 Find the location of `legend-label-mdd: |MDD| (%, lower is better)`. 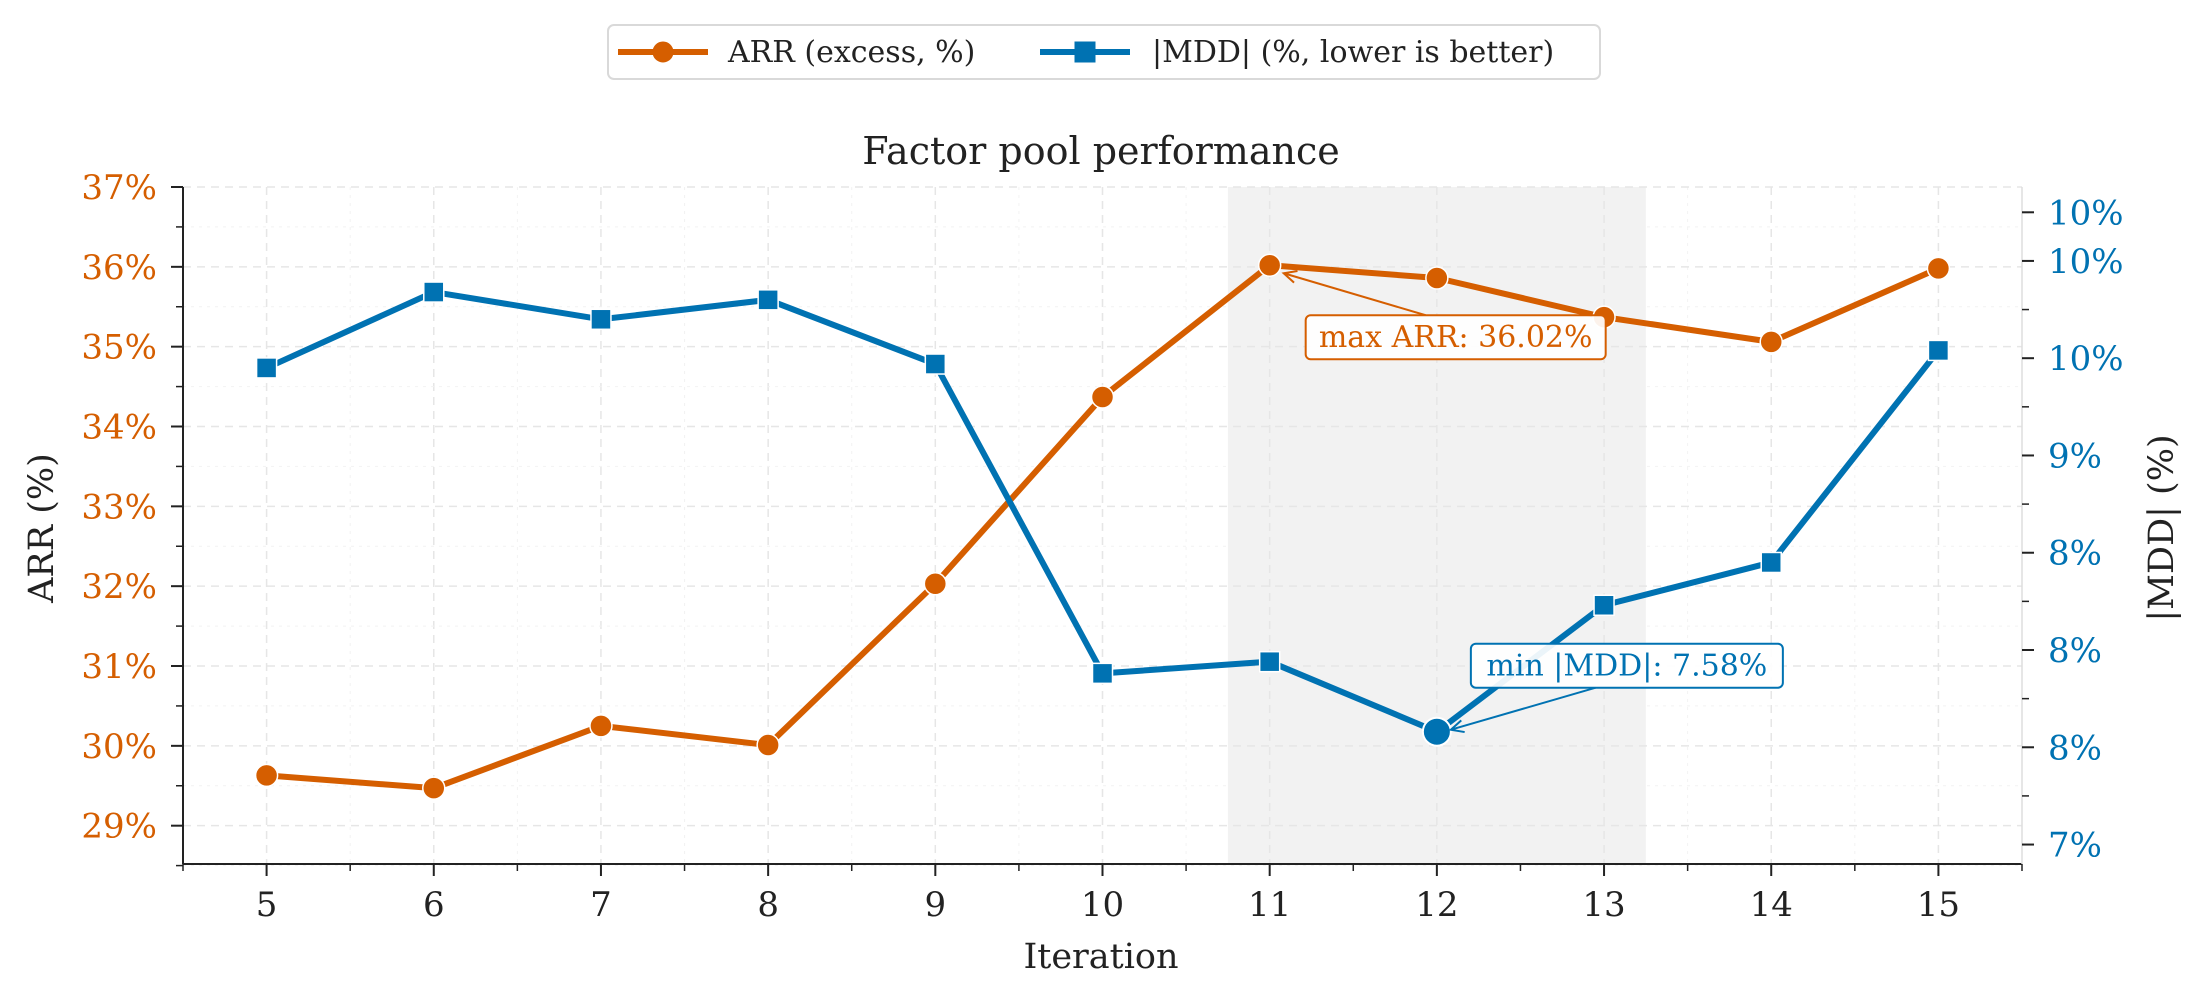

legend-label-mdd: |MDD| (%, lower is better) is located at coordinates (1353, 52).